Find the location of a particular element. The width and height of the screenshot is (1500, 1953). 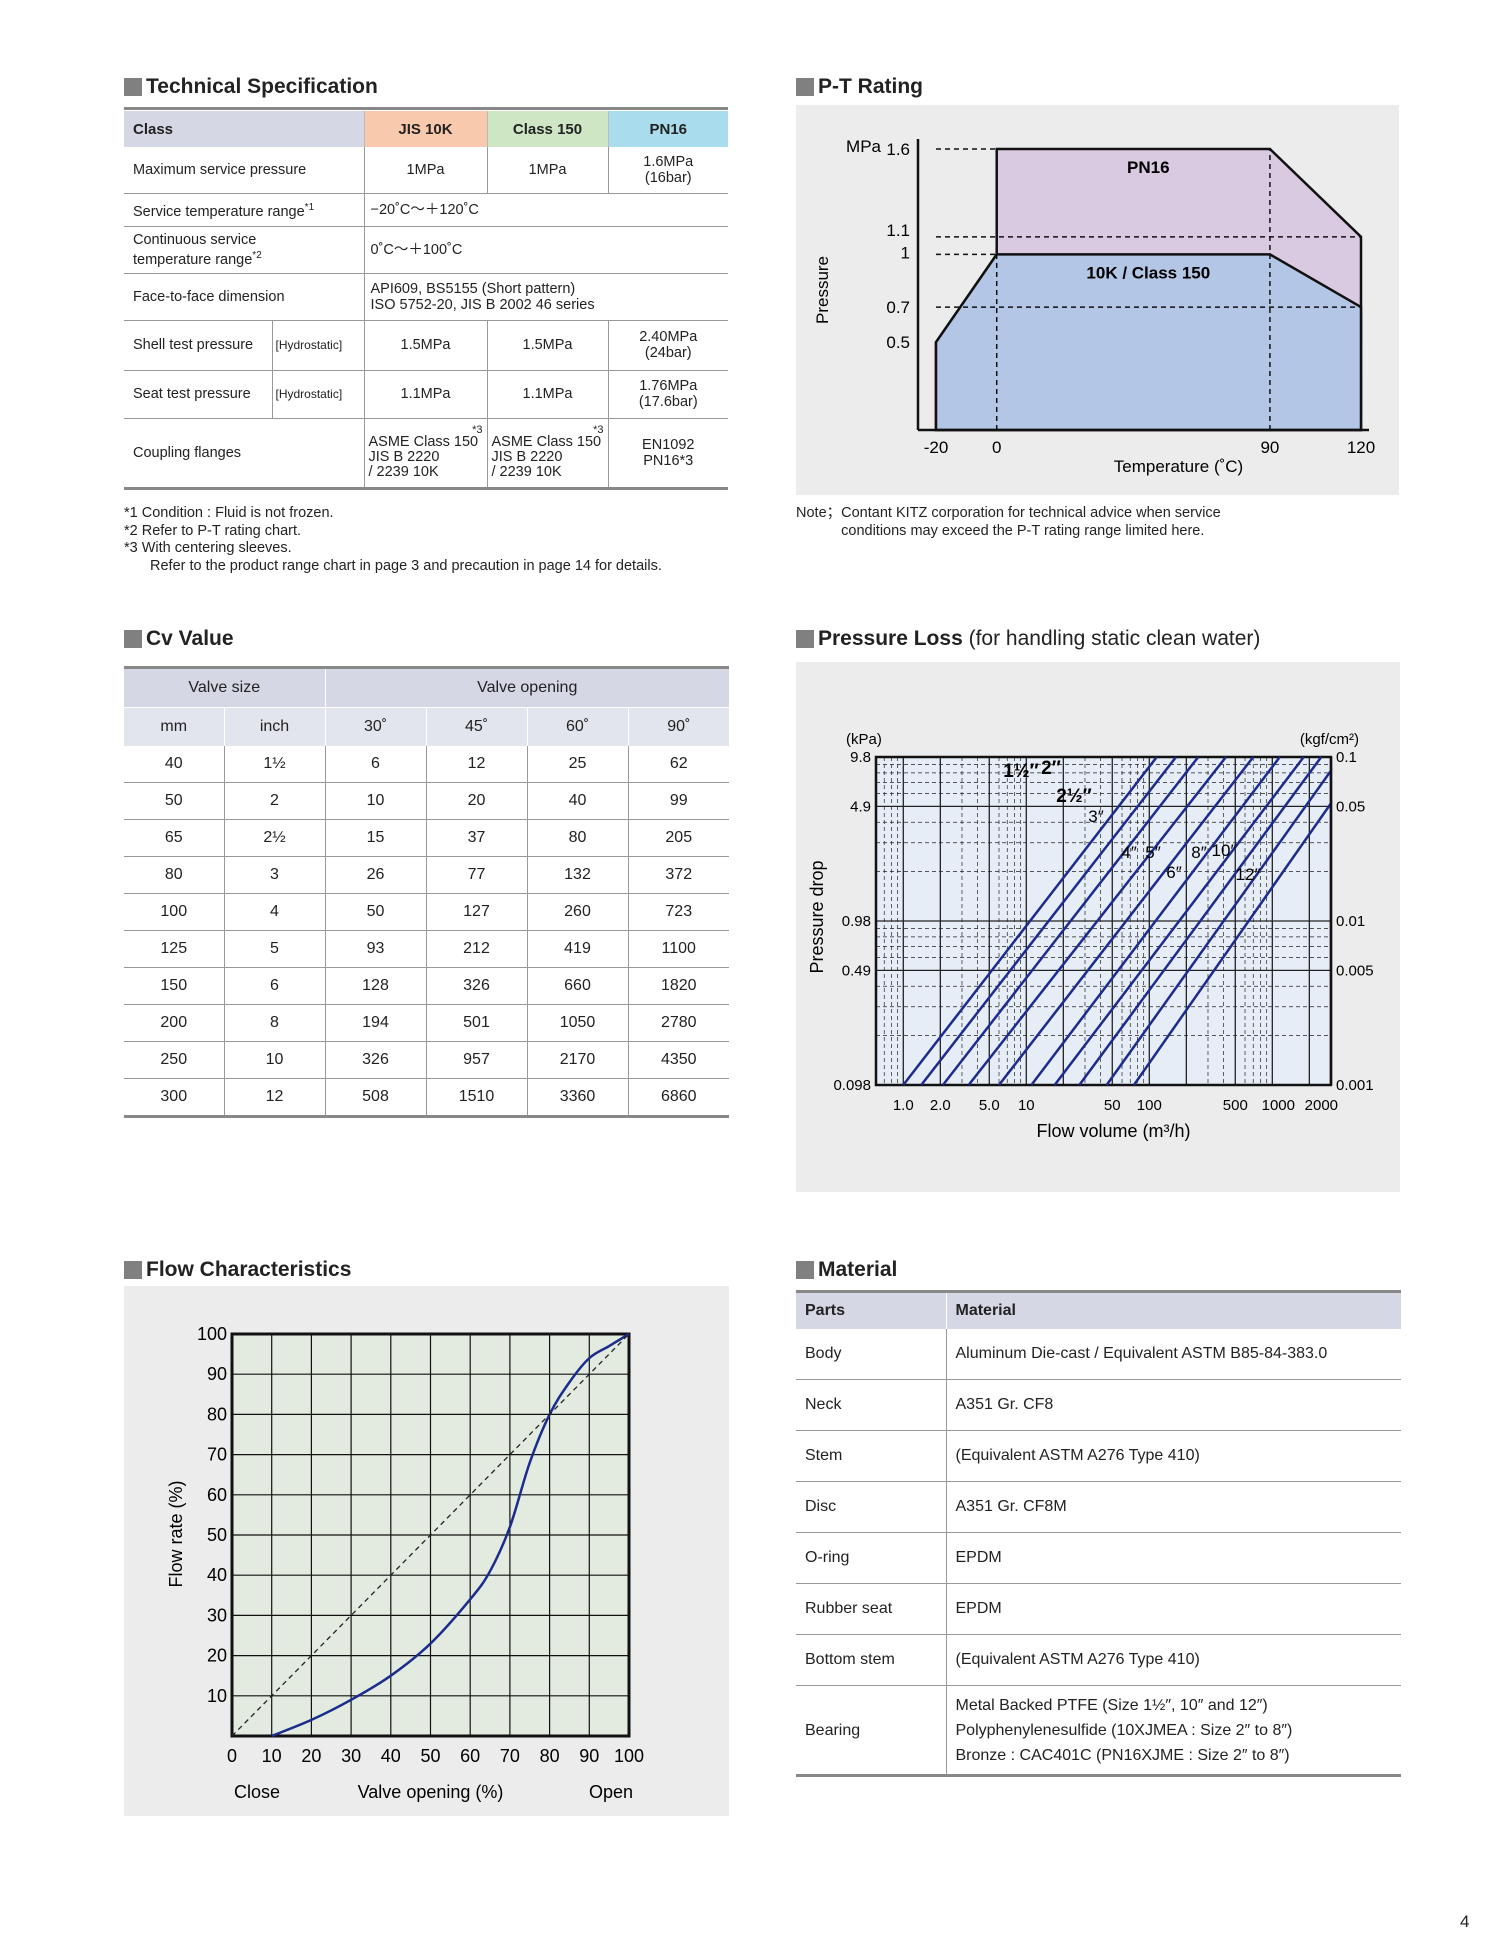

spec-label-text: Service temperature range is located at coordinates (219, 211).